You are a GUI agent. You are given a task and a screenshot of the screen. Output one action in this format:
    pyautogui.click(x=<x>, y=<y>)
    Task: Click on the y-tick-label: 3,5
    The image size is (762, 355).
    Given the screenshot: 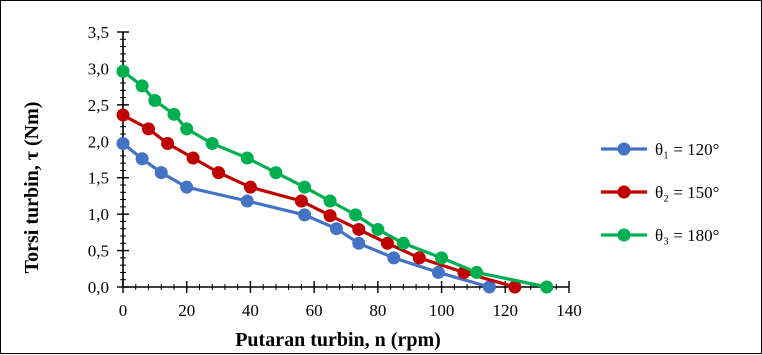 What is the action you would take?
    pyautogui.click(x=98, y=32)
    